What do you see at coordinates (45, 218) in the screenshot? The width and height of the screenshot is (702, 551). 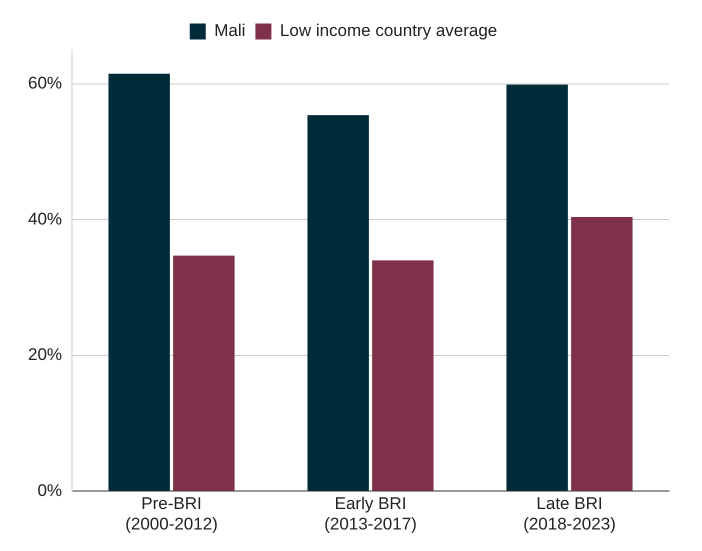 I see `y-tick-label: 40%` at bounding box center [45, 218].